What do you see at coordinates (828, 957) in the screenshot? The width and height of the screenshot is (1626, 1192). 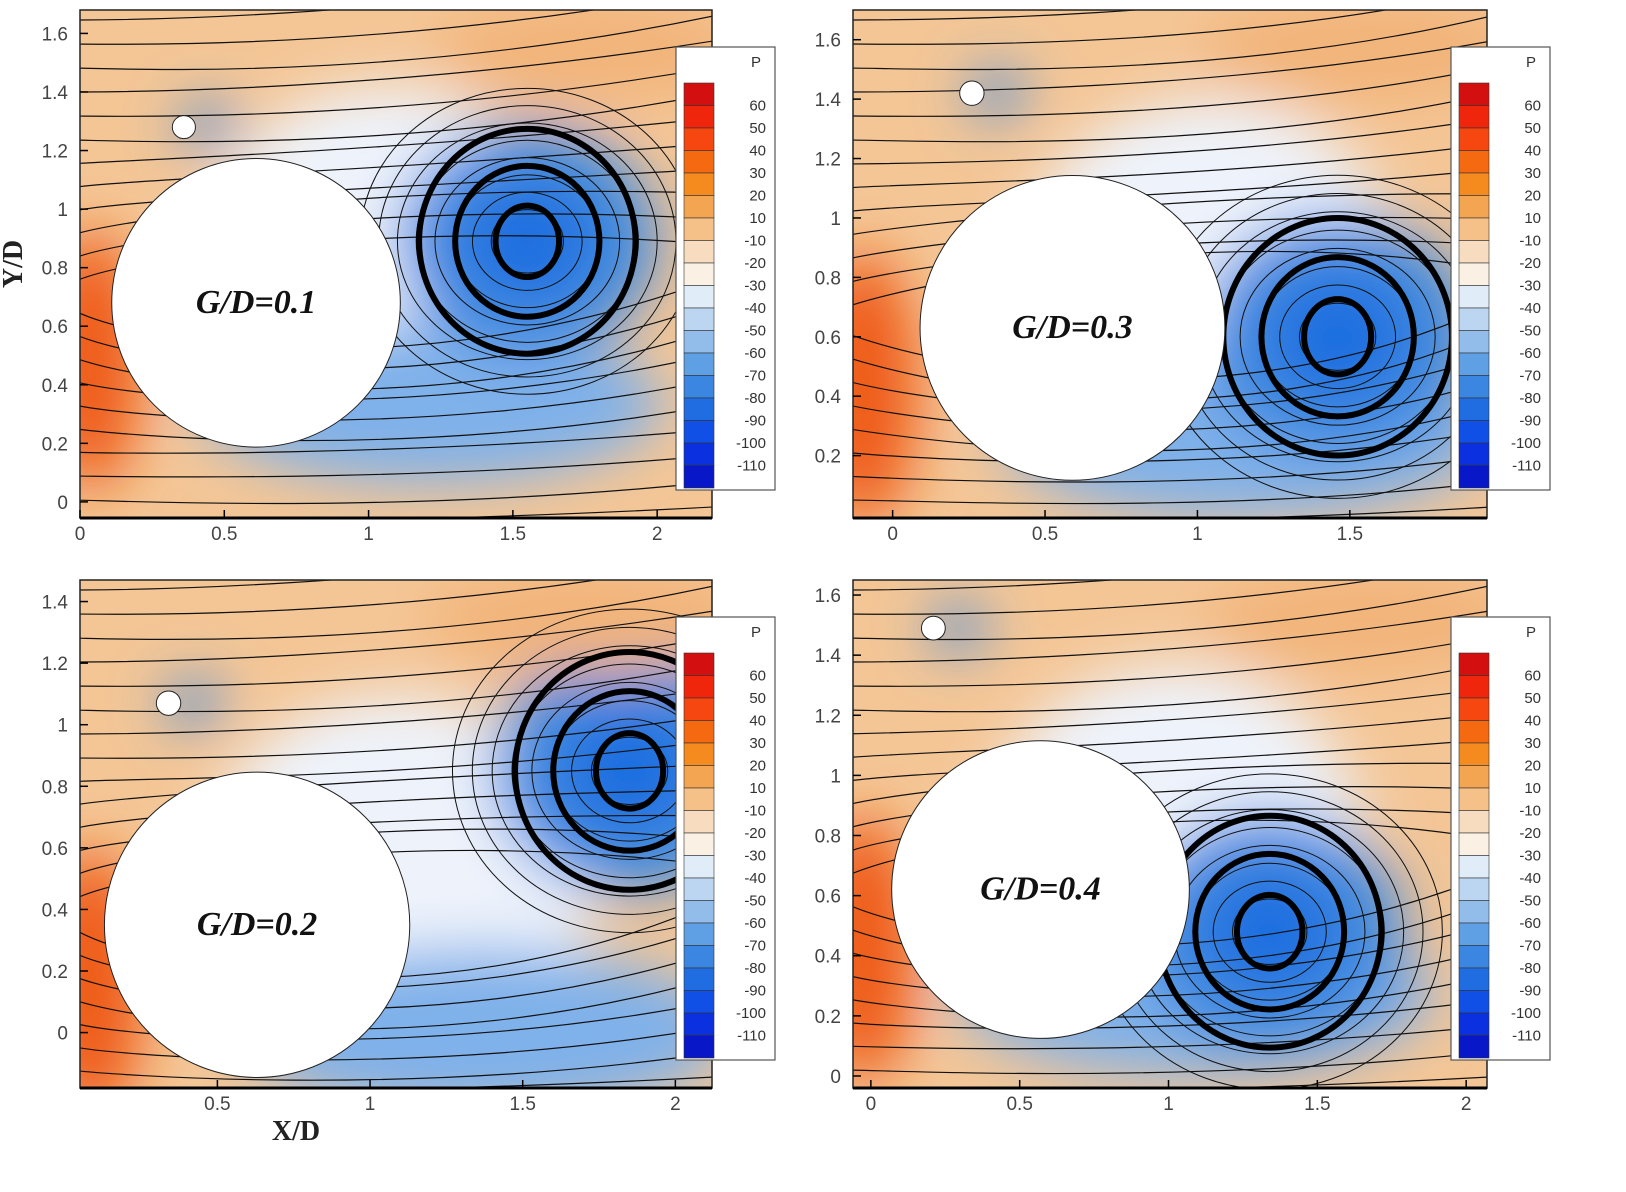 I see `y-tick-label: 0.4` at bounding box center [828, 957].